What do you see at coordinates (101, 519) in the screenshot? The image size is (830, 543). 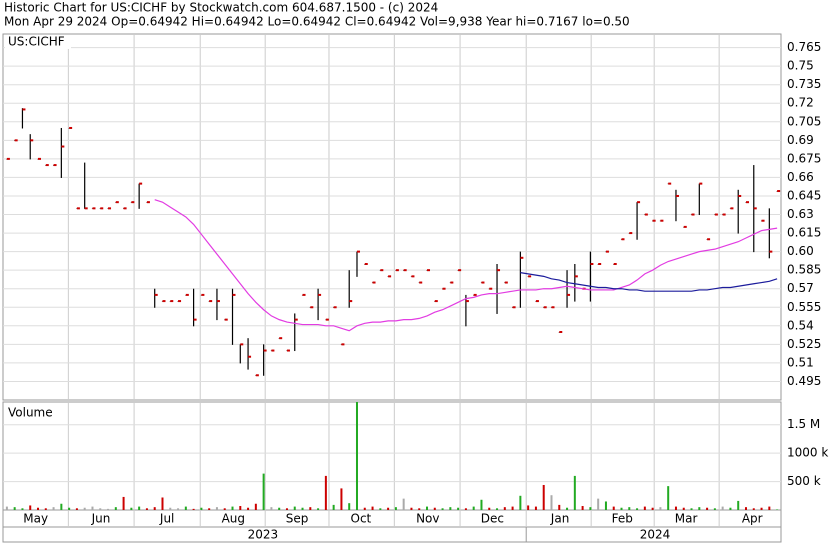 I see `x-tick-label: Jun` at bounding box center [101, 519].